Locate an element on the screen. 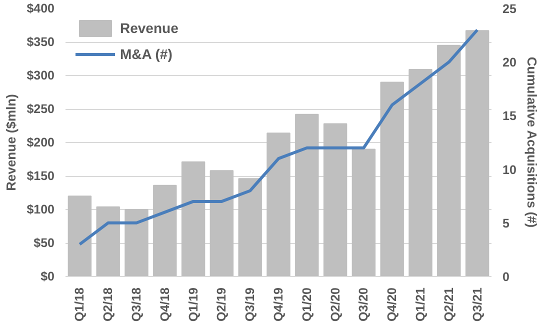  y2-tick-label: 10 is located at coordinates (509, 169).